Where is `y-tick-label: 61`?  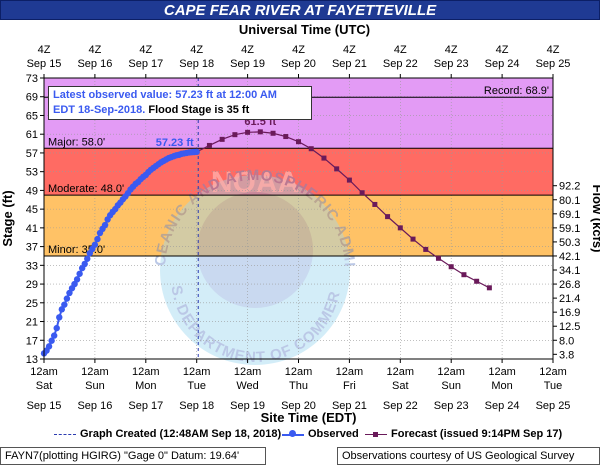 y-tick-label: 61 is located at coordinates (32, 135).